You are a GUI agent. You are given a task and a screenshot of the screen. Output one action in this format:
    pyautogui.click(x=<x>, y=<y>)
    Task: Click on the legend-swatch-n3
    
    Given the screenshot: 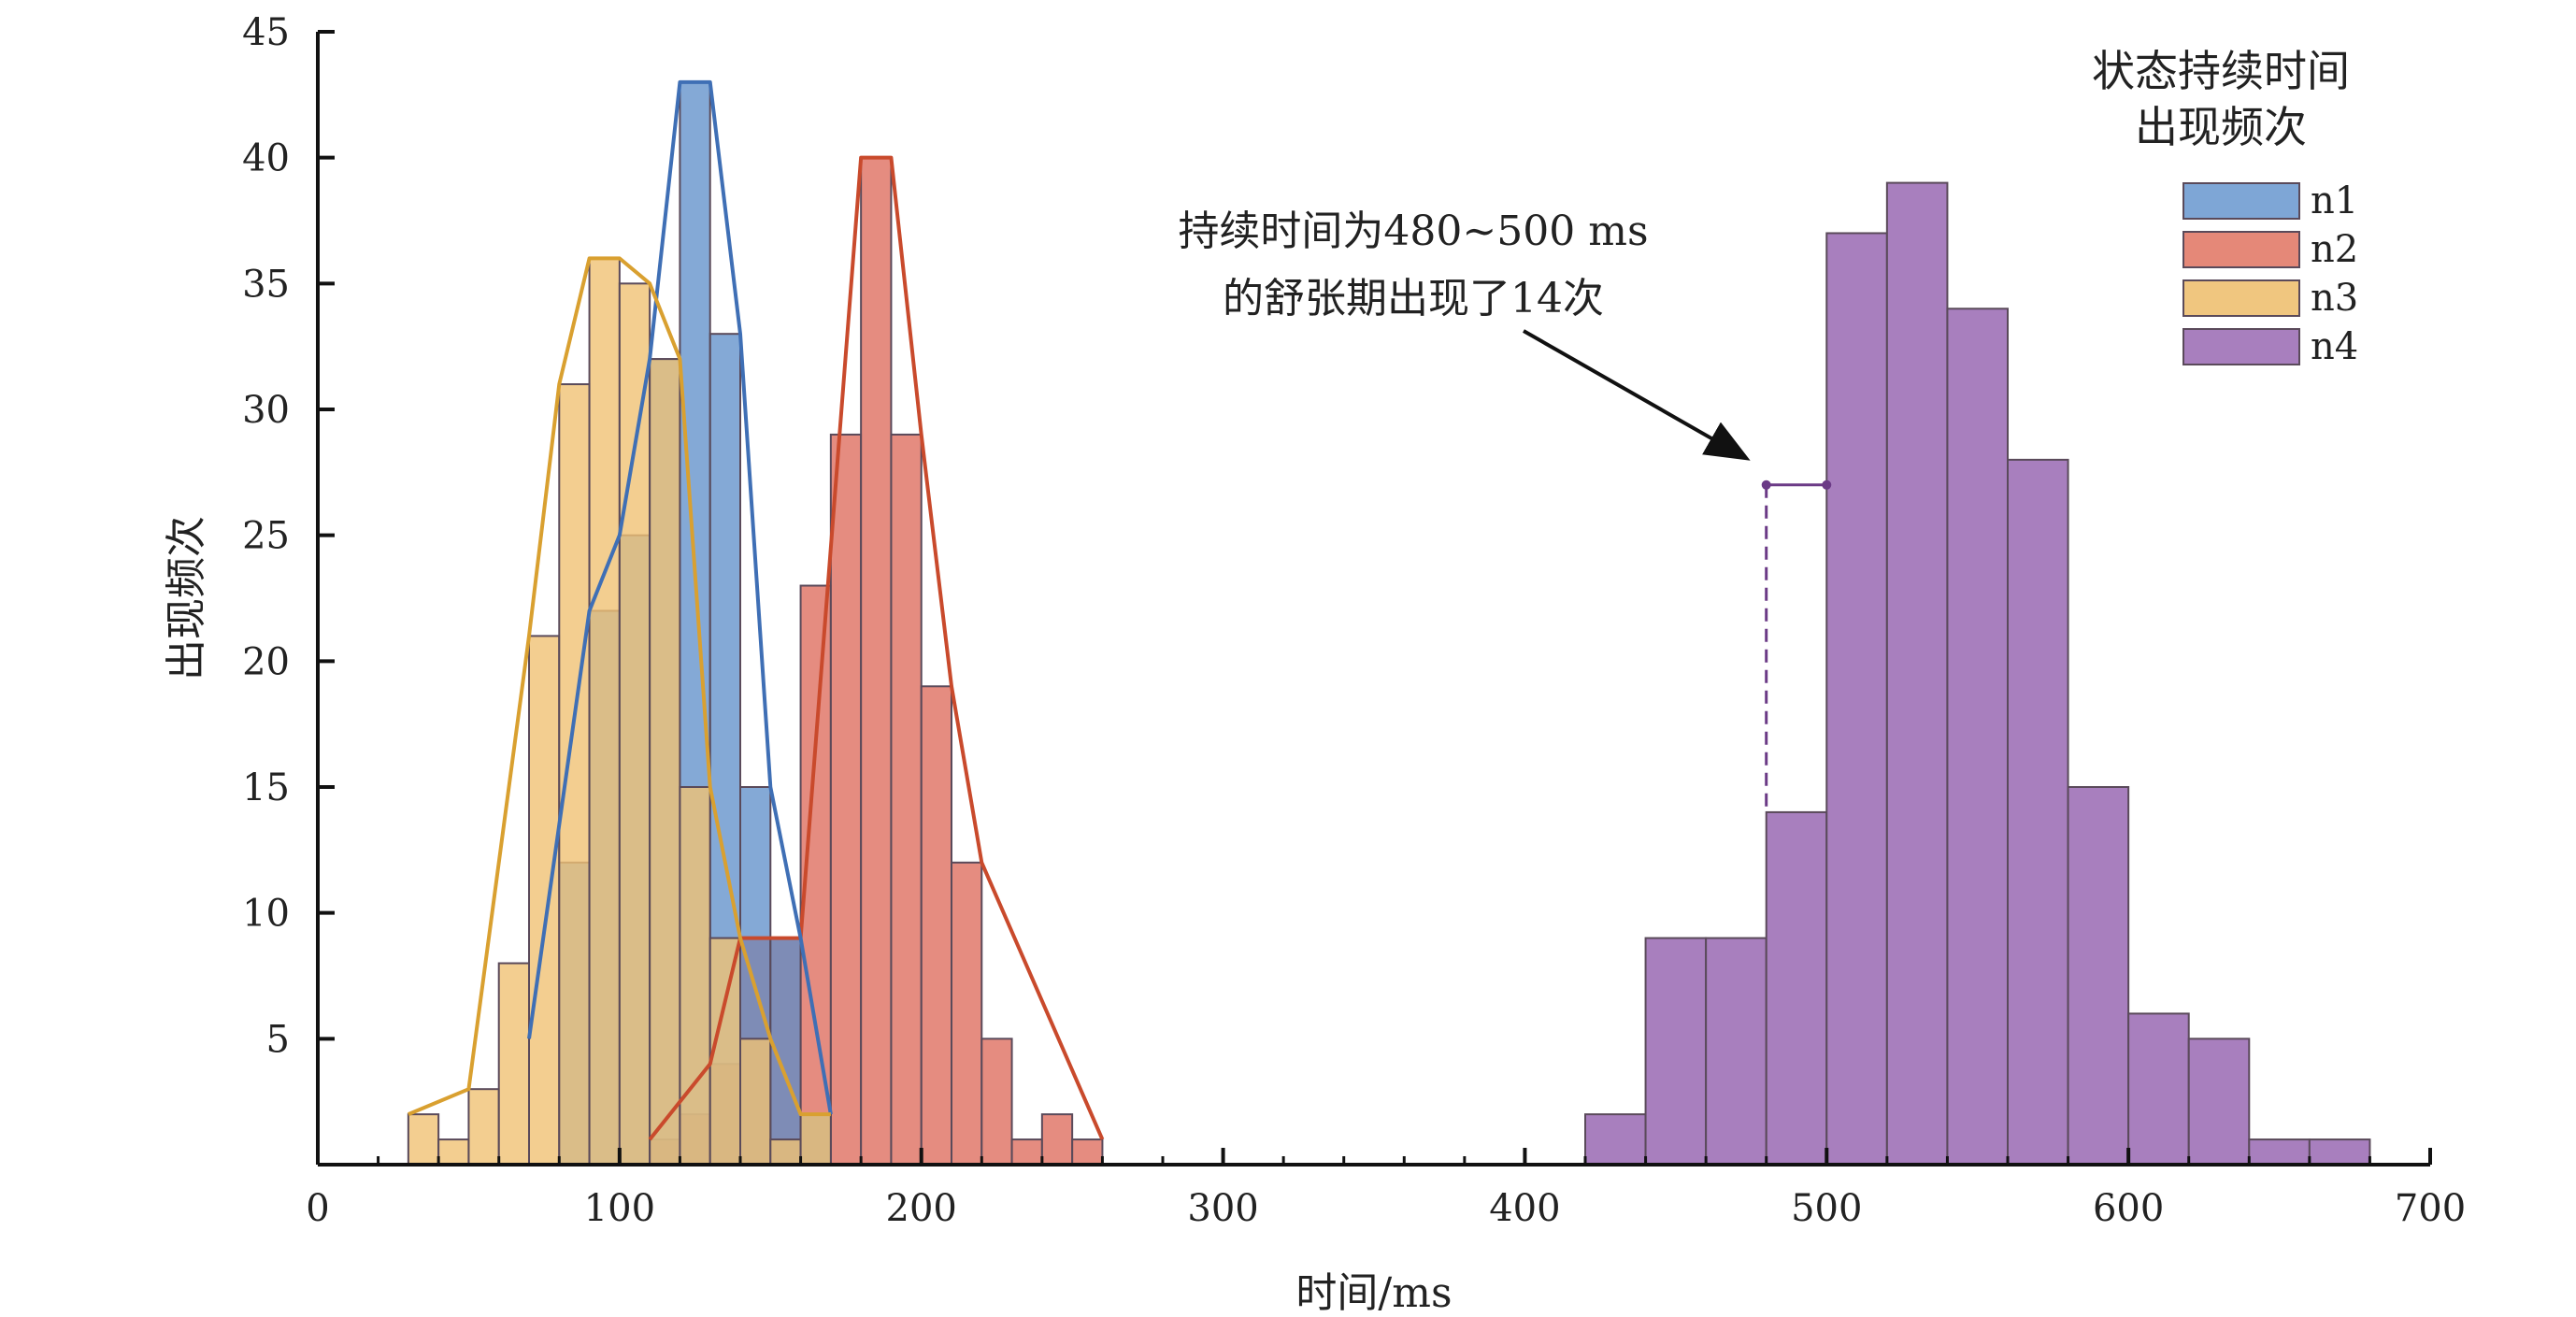 What is the action you would take?
    pyautogui.click(x=2241, y=298)
    